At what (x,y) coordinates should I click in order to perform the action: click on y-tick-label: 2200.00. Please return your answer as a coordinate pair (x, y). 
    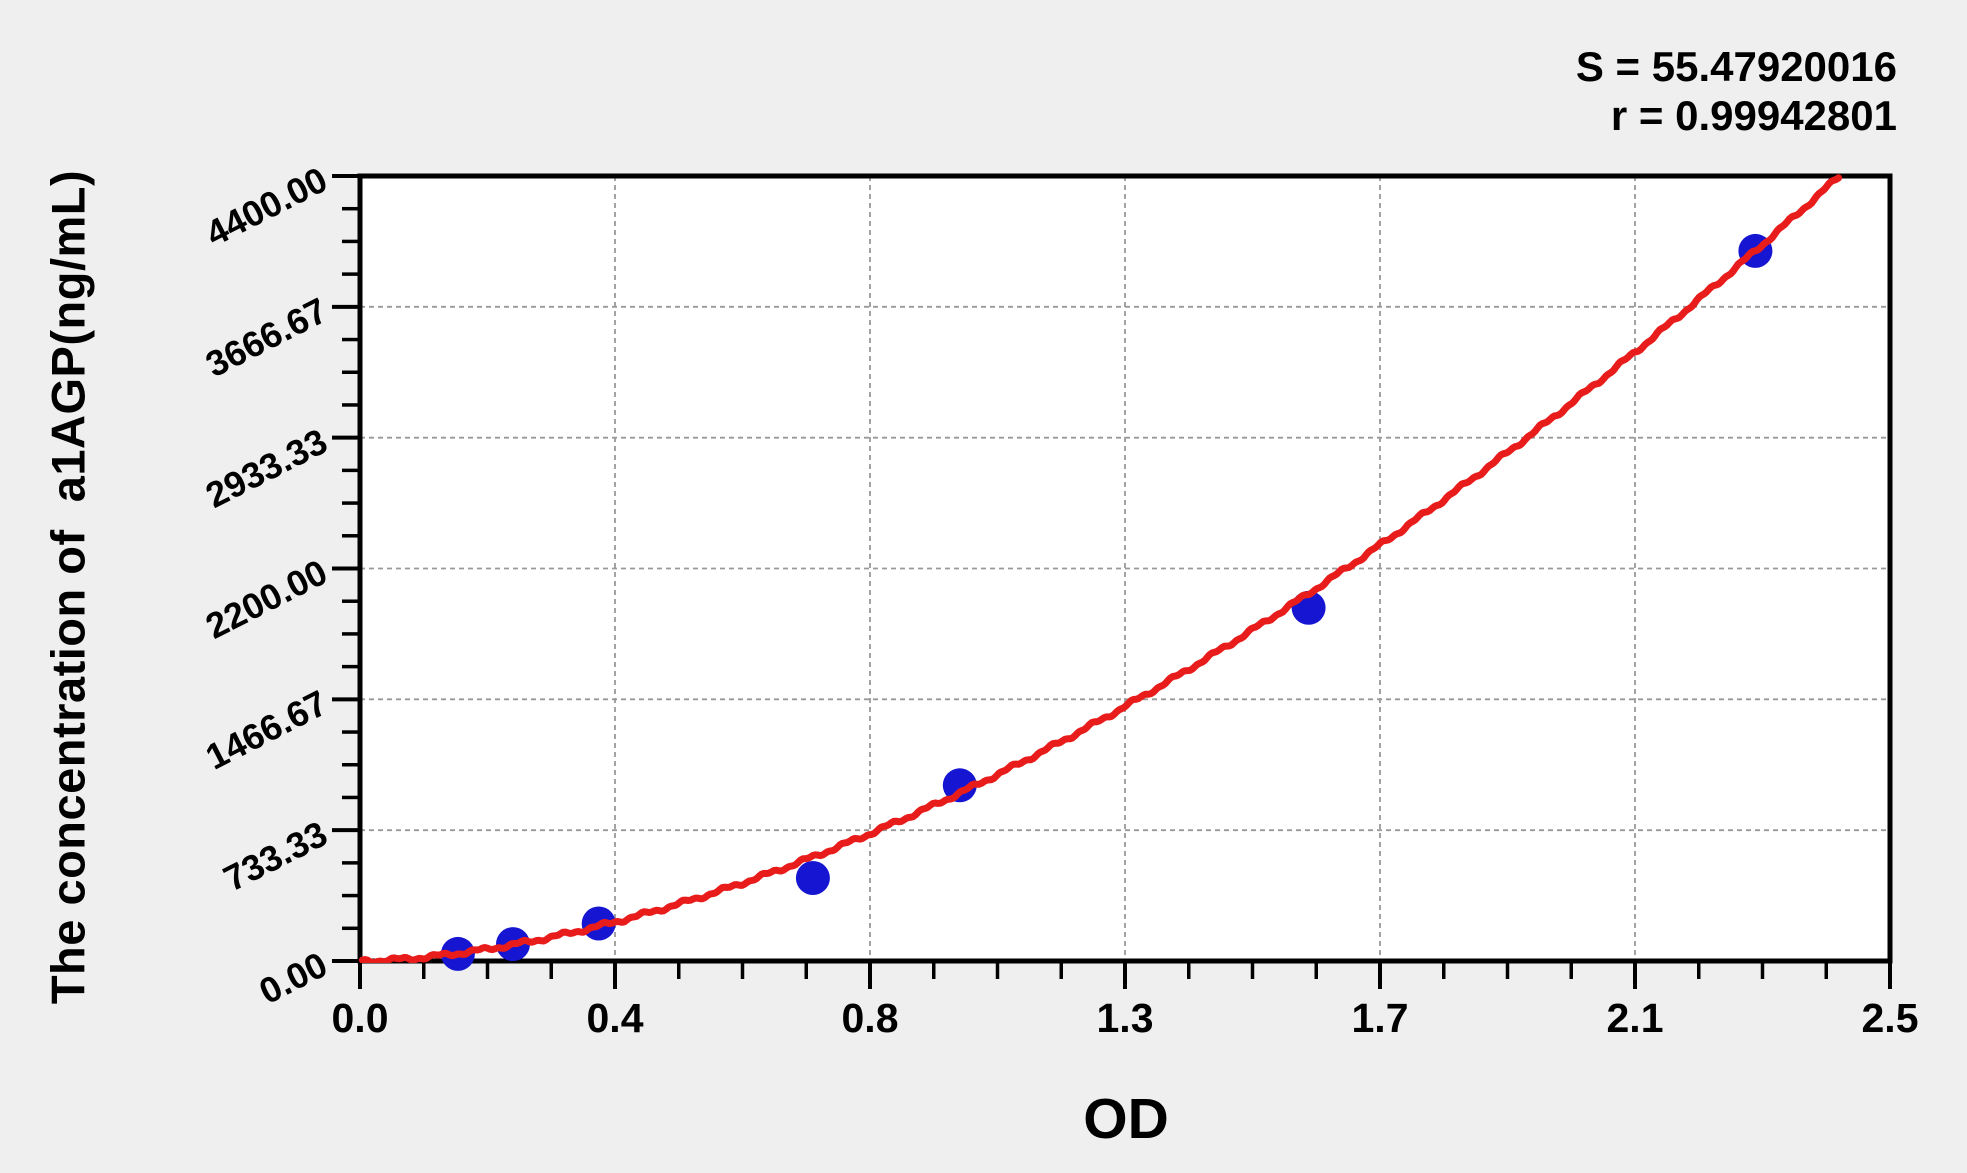
    Looking at the image, I should click on (266, 599).